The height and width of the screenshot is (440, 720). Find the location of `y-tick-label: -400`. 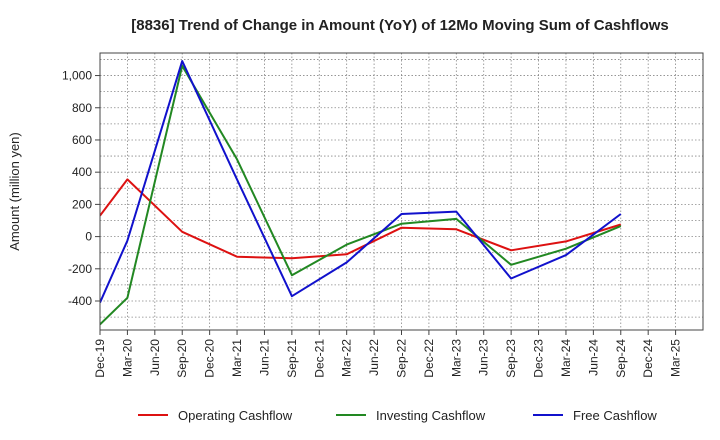

y-tick-label: -400 is located at coordinates (80, 301).